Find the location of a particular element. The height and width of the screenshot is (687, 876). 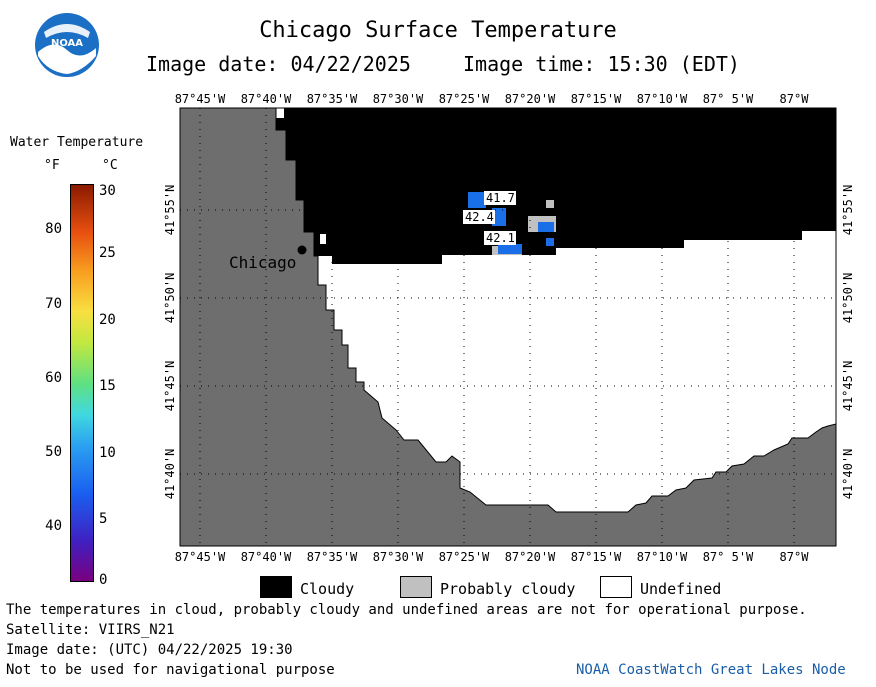

chicago-marker is located at coordinates (302, 250).